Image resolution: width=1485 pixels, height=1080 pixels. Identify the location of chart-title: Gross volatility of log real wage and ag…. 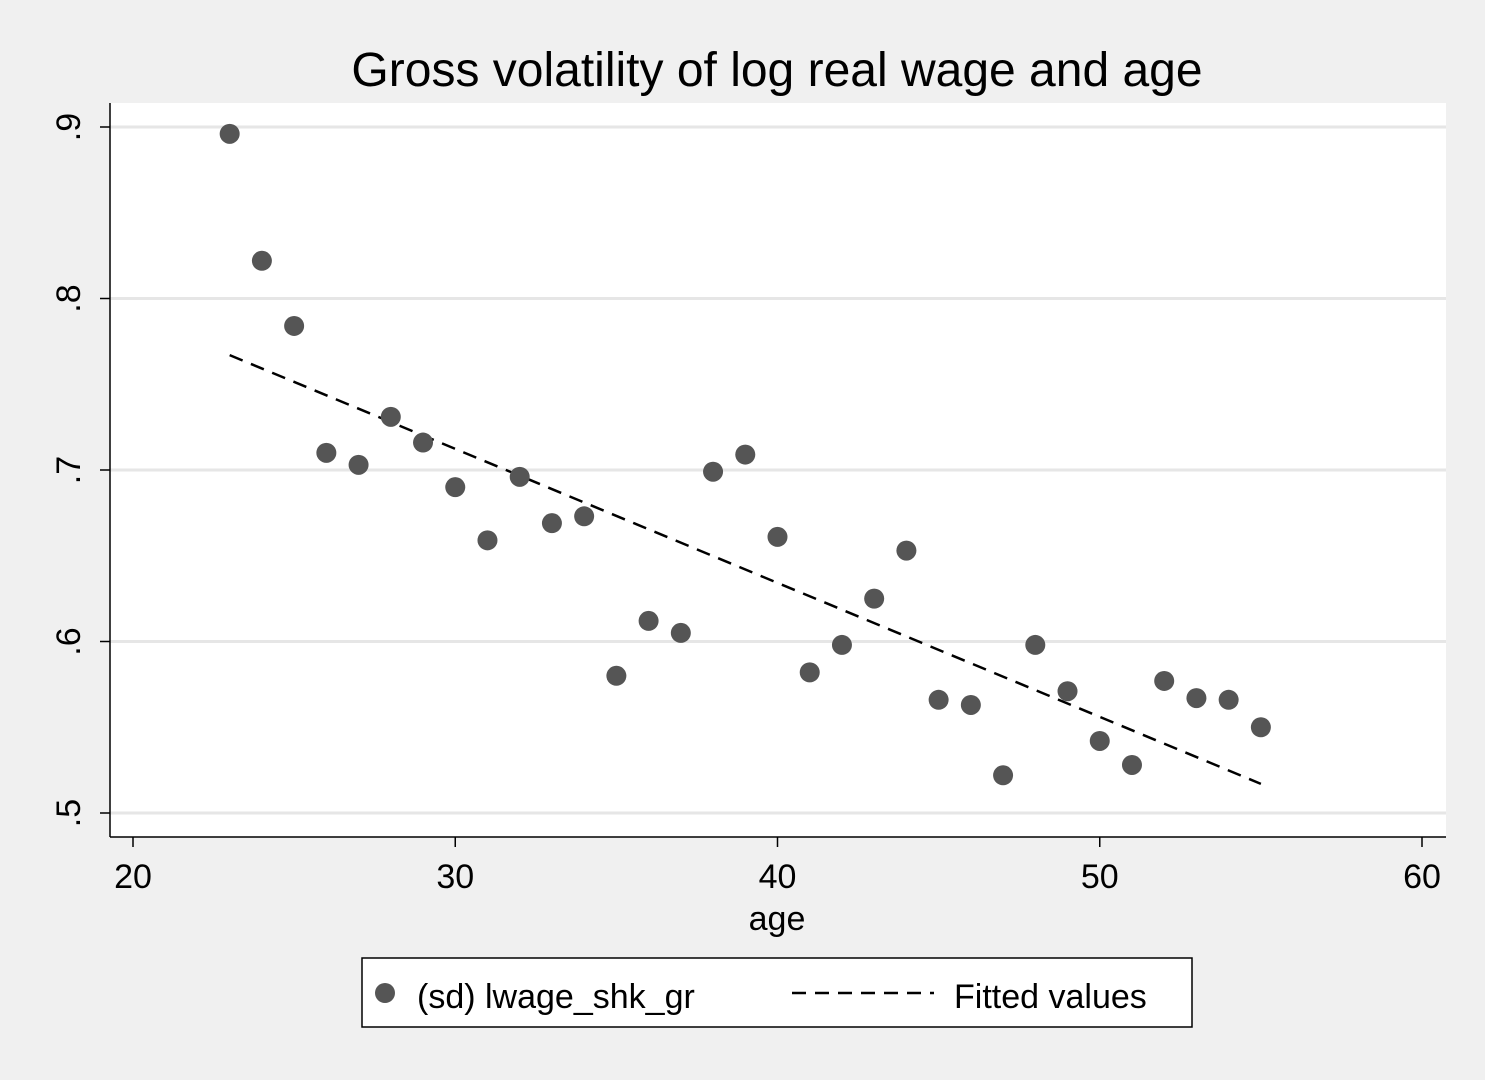
(776, 70).